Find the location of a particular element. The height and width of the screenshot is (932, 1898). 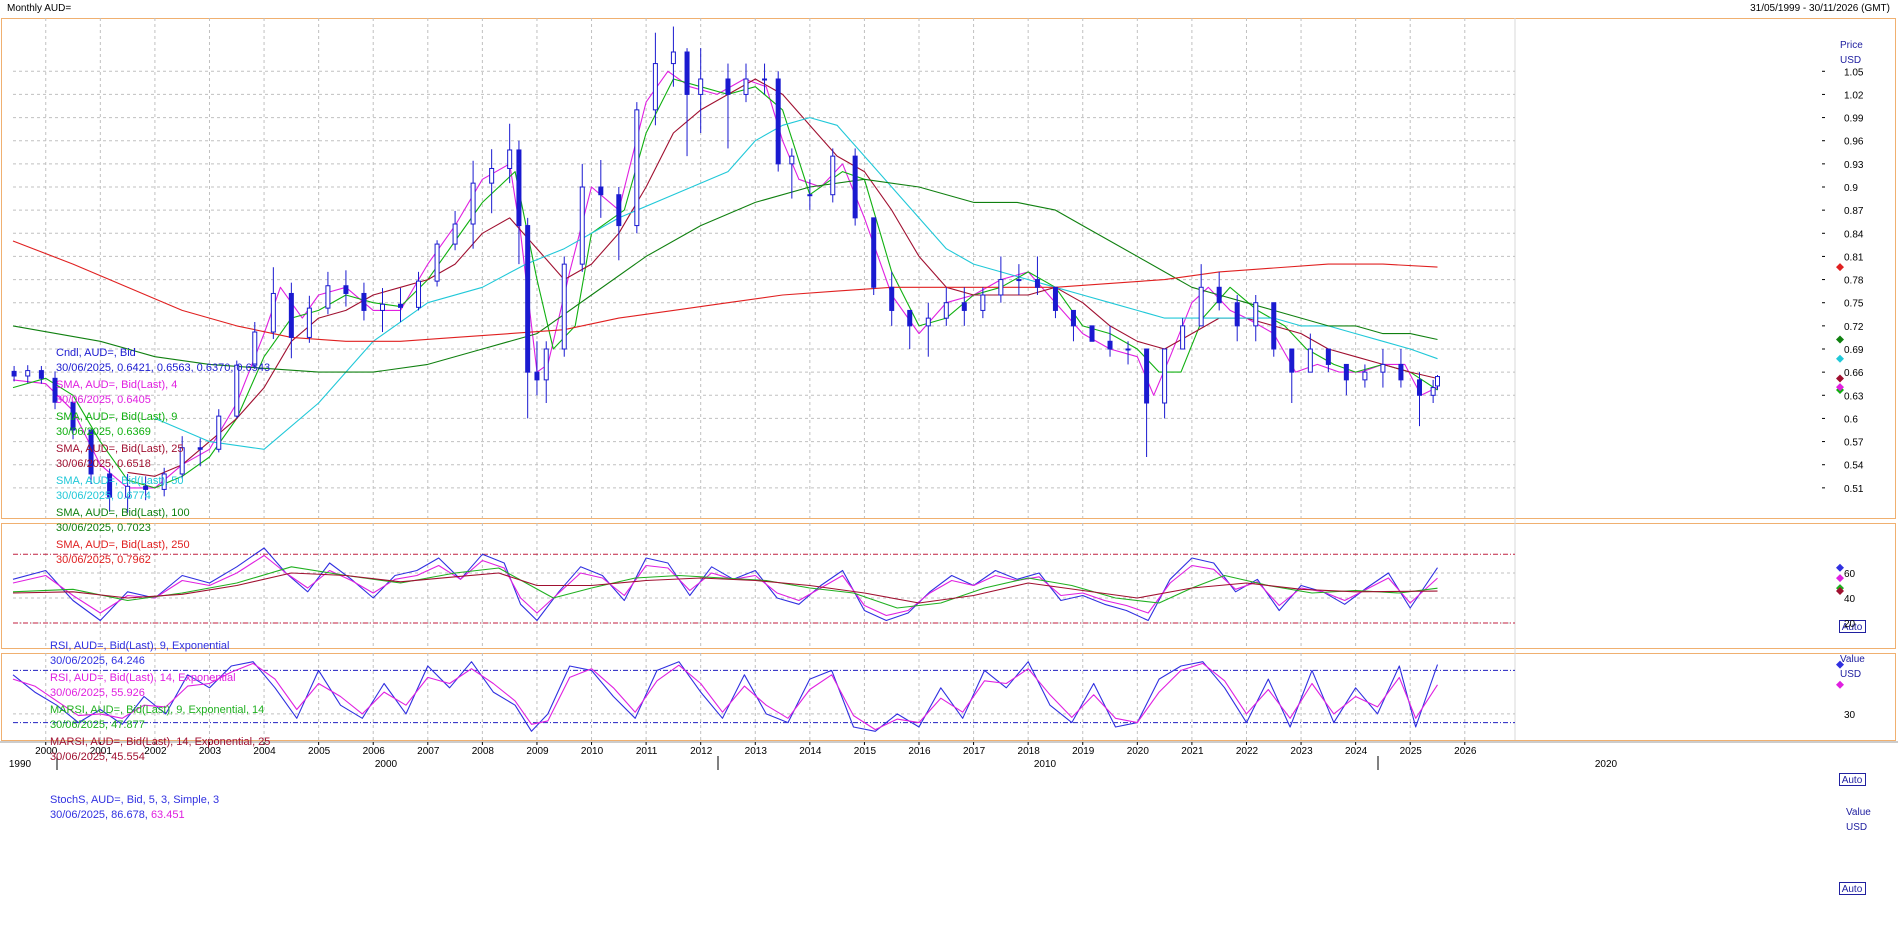

price-tick-label: 0.99 is located at coordinates (1854, 119).